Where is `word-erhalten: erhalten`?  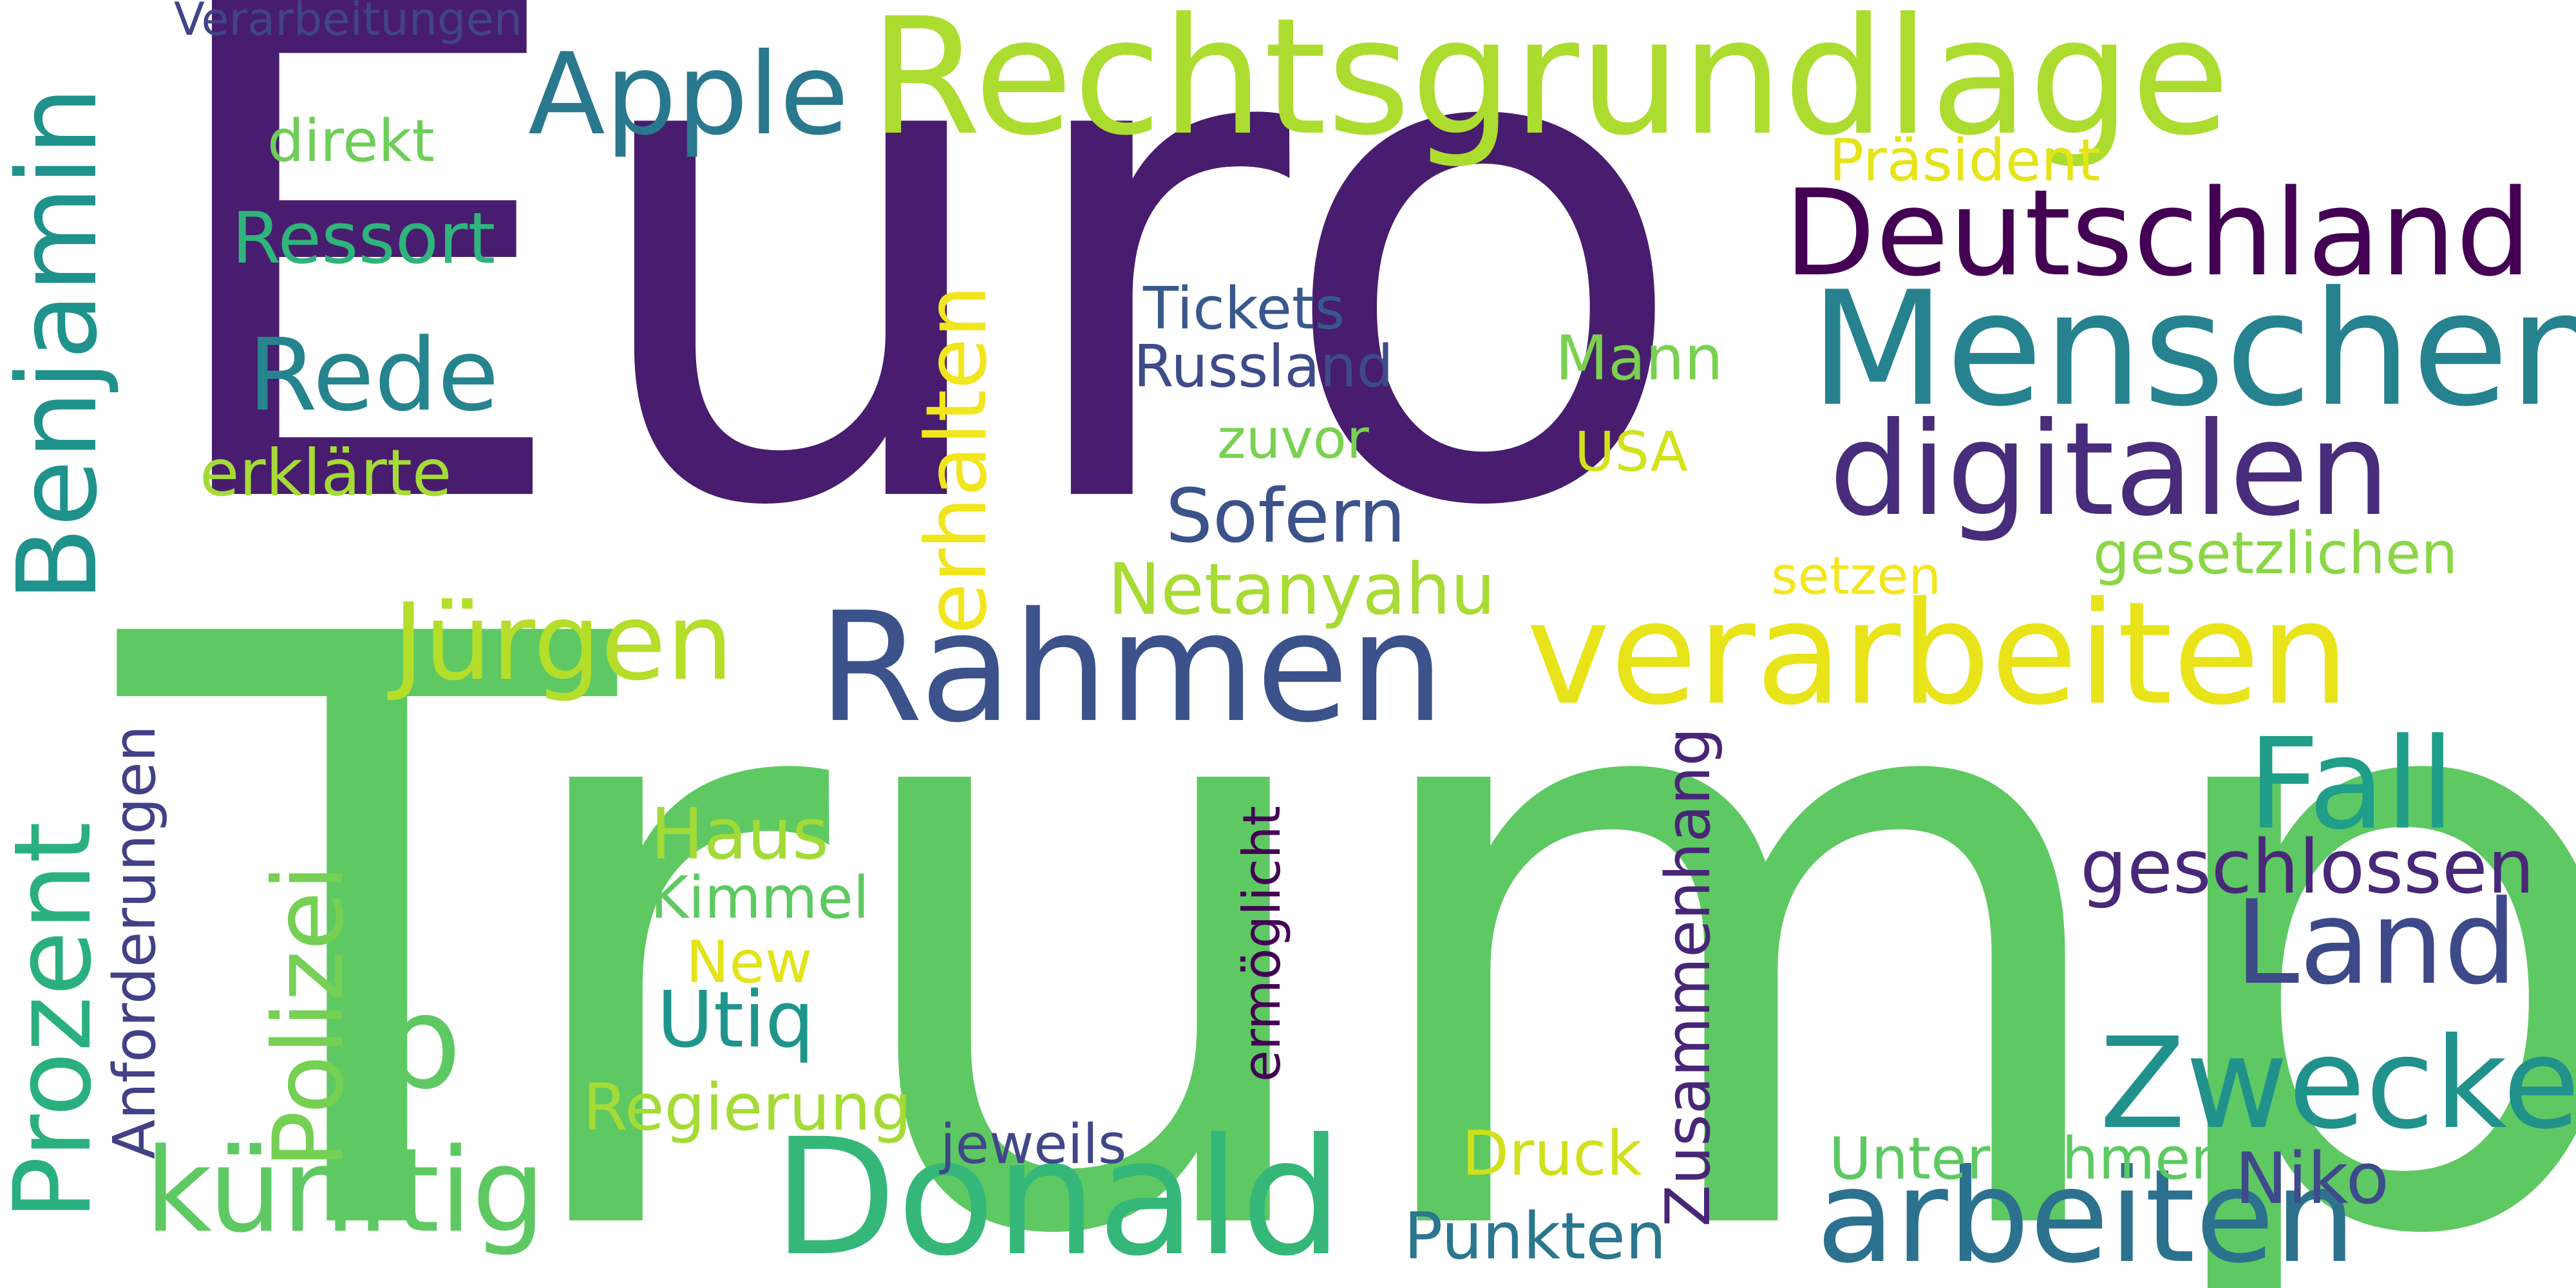
word-erhalten: erhalten is located at coordinates (956, 460).